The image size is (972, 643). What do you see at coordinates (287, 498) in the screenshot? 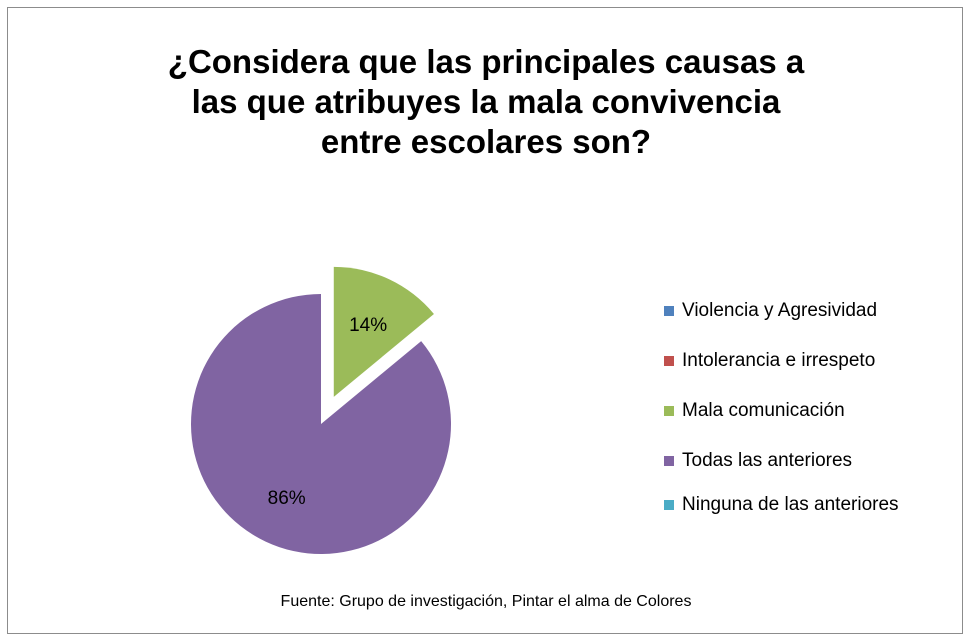
I see `slice-label-3: 86%` at bounding box center [287, 498].